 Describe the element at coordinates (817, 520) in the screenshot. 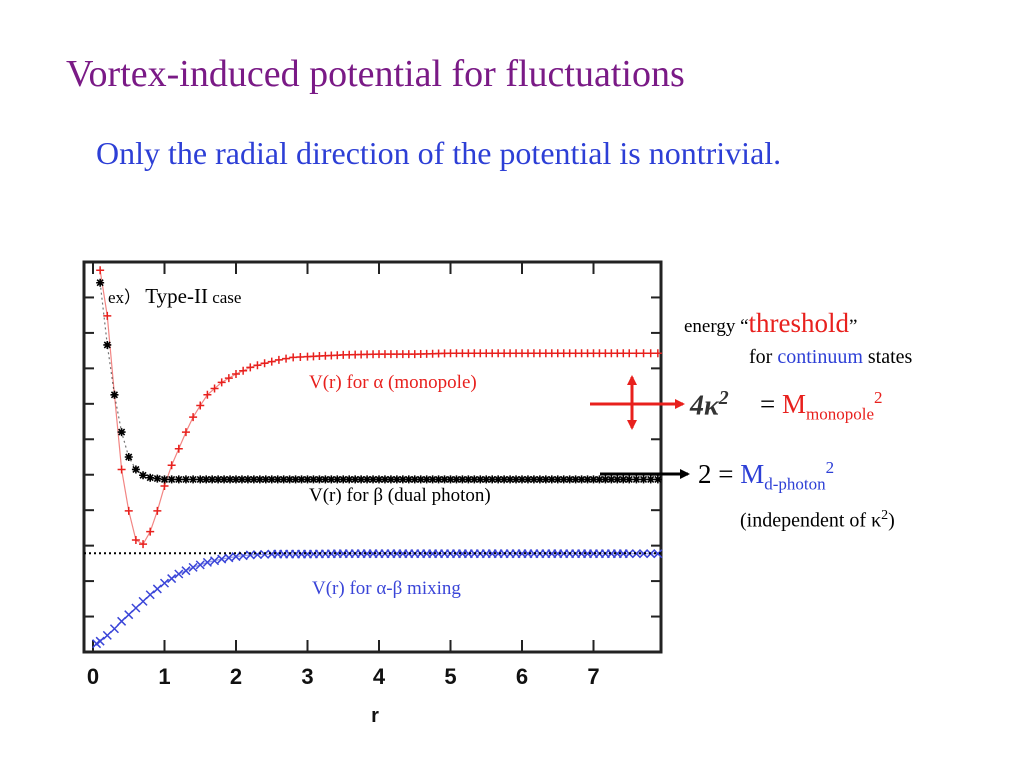

I see `independent-note: (independent of κ2)` at that location.